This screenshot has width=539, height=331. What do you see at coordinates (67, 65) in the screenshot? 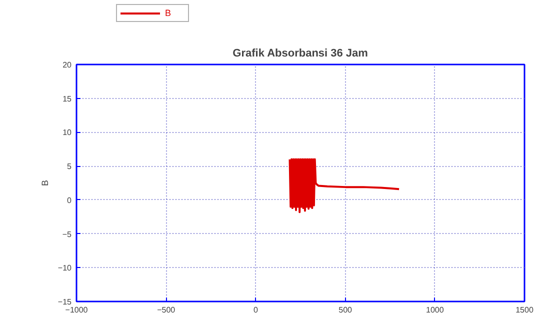
I see `y-tick-label: 20` at bounding box center [67, 65].